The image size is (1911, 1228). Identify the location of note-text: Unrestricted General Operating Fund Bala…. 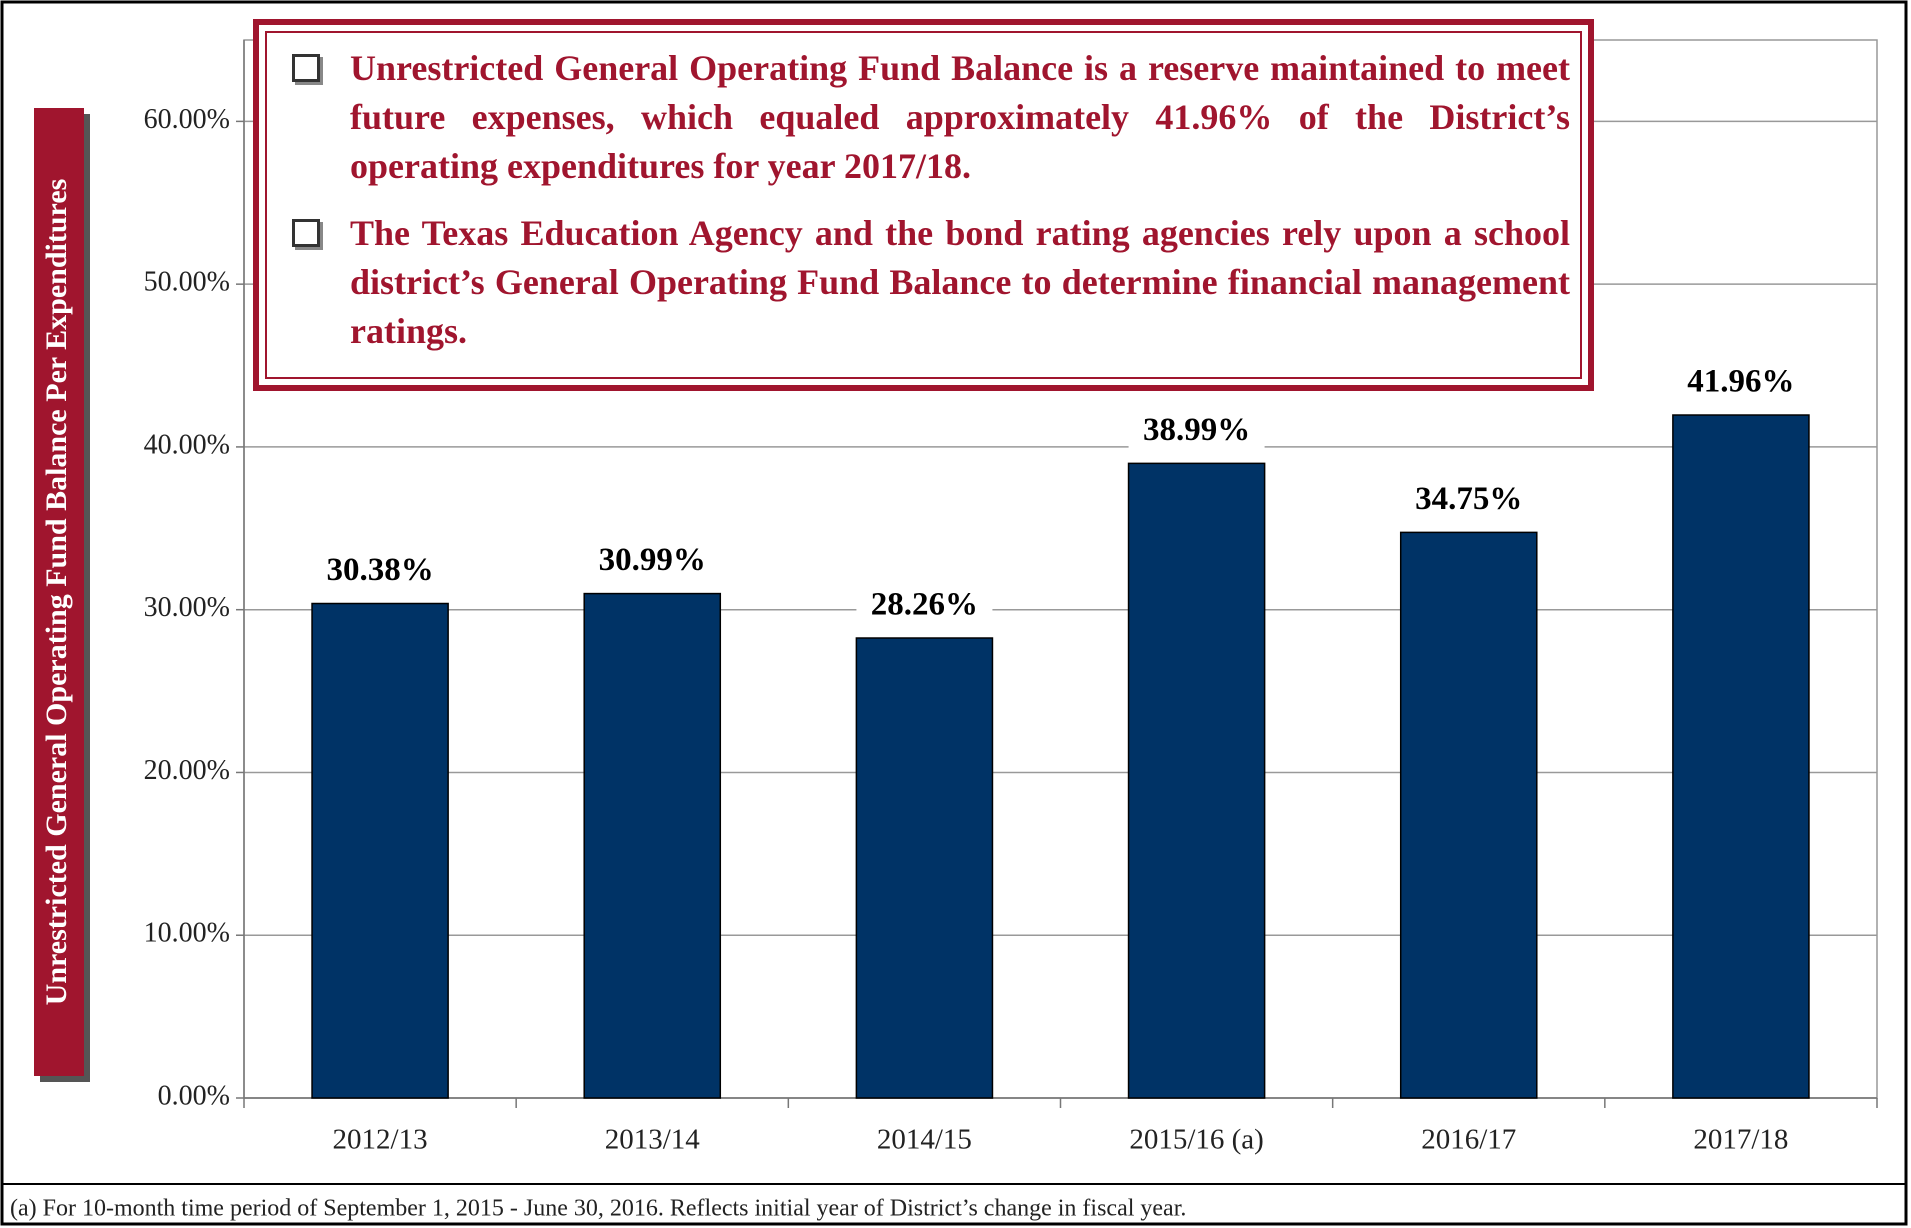
(960, 117).